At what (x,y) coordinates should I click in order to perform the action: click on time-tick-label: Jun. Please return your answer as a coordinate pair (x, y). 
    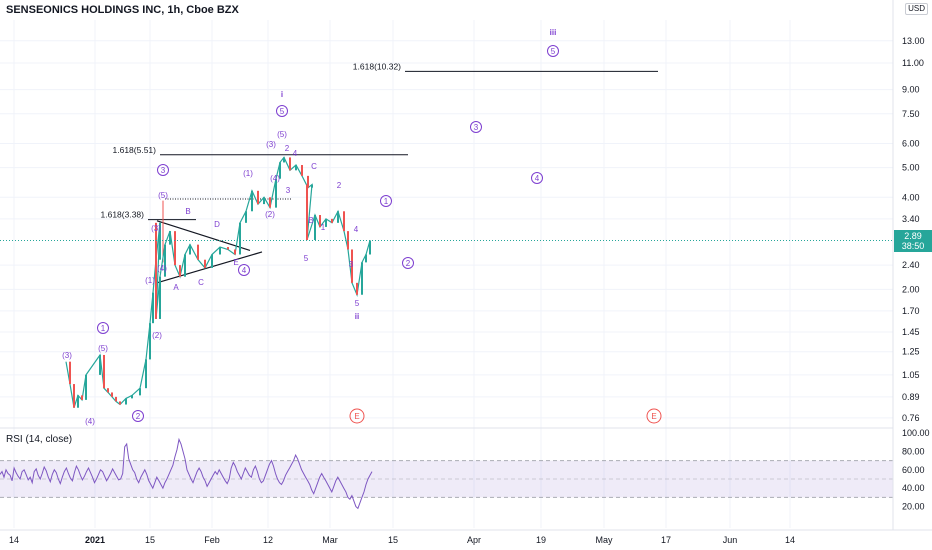
    Looking at the image, I should click on (730, 540).